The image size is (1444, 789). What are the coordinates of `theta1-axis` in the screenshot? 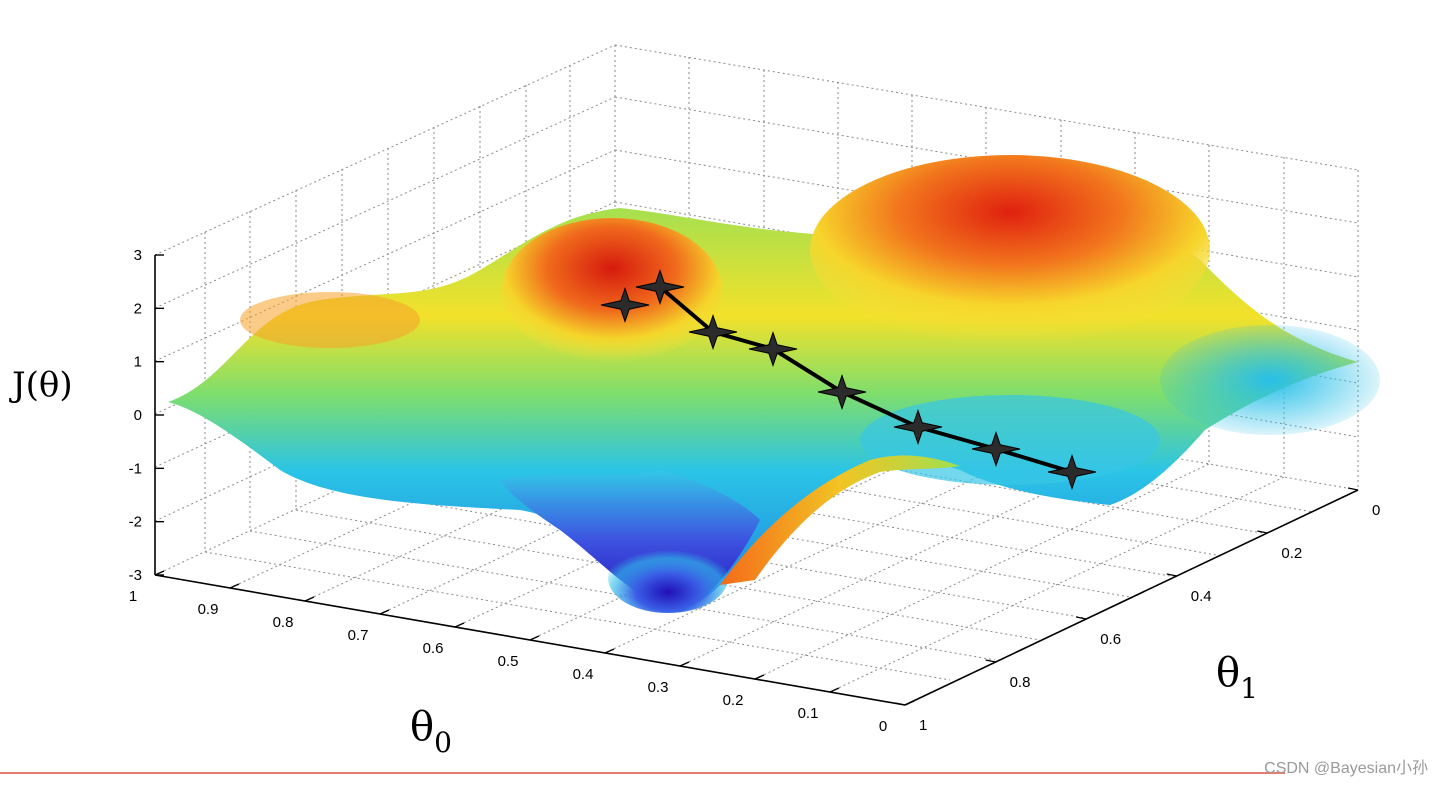 It's located at (1131, 597).